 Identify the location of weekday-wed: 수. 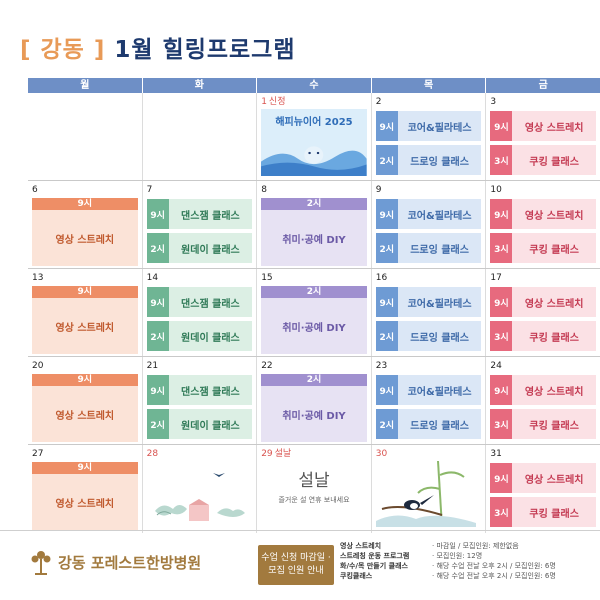
(314, 85).